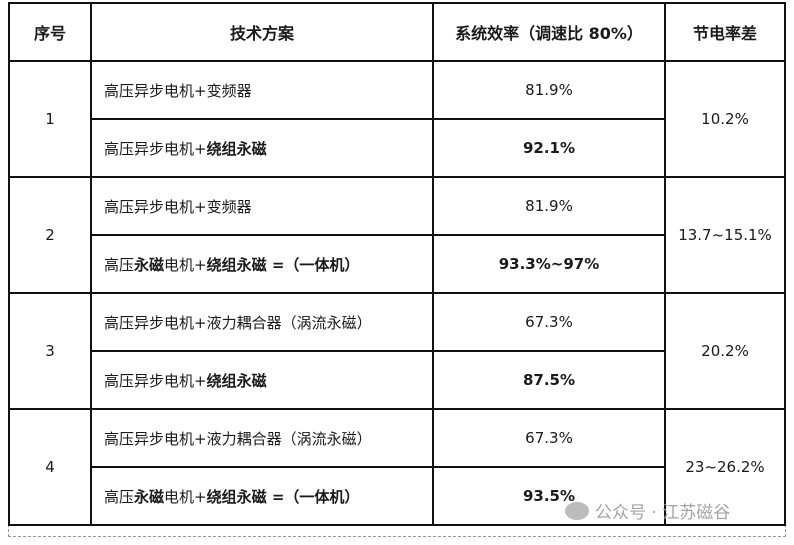 The width and height of the screenshot is (794, 545). Describe the element at coordinates (725, 351) in the screenshot. I see `saving-diff-cell: 20.2%` at that location.